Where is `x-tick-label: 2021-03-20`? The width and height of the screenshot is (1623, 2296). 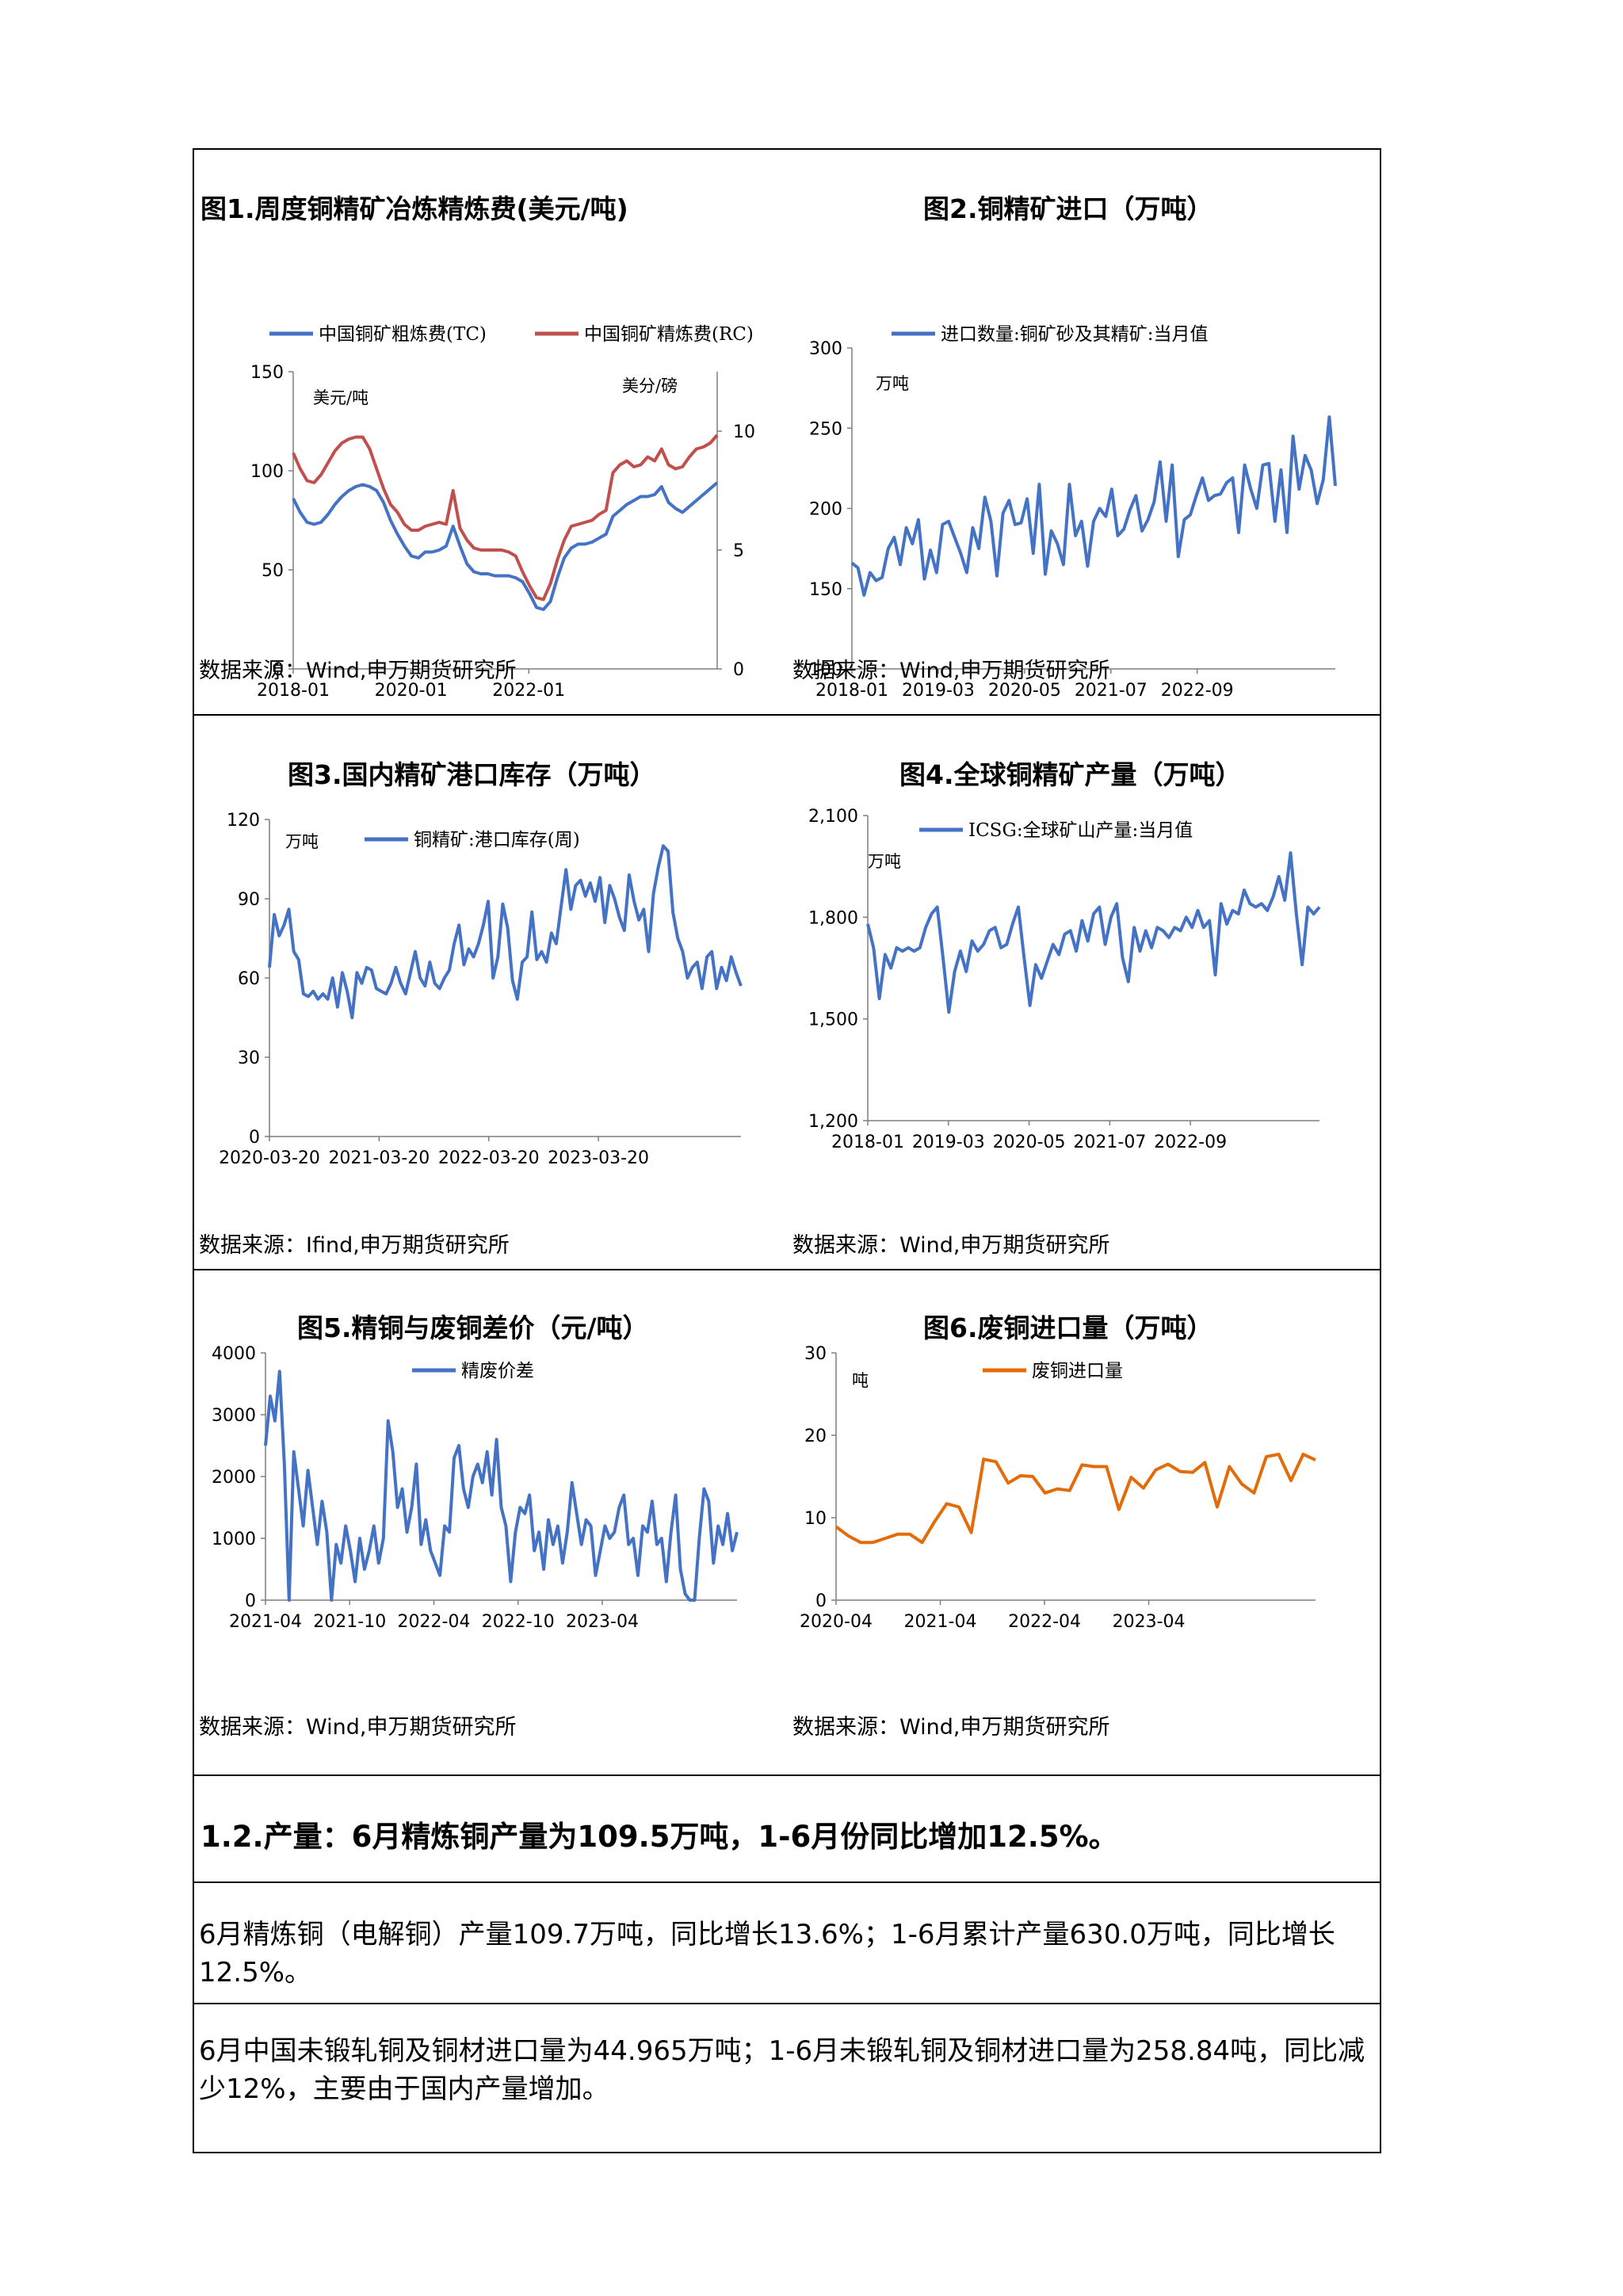
x-tick-label: 2021-03-20 is located at coordinates (379, 1158).